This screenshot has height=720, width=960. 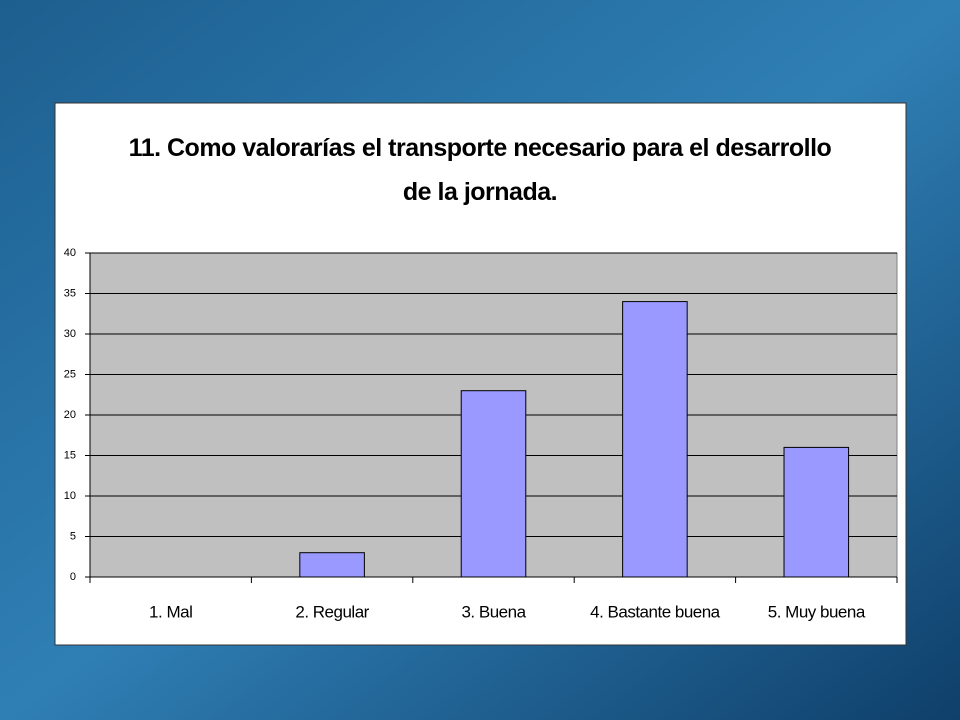 I want to click on x-tick-label: 1. Mal, so click(x=170, y=611).